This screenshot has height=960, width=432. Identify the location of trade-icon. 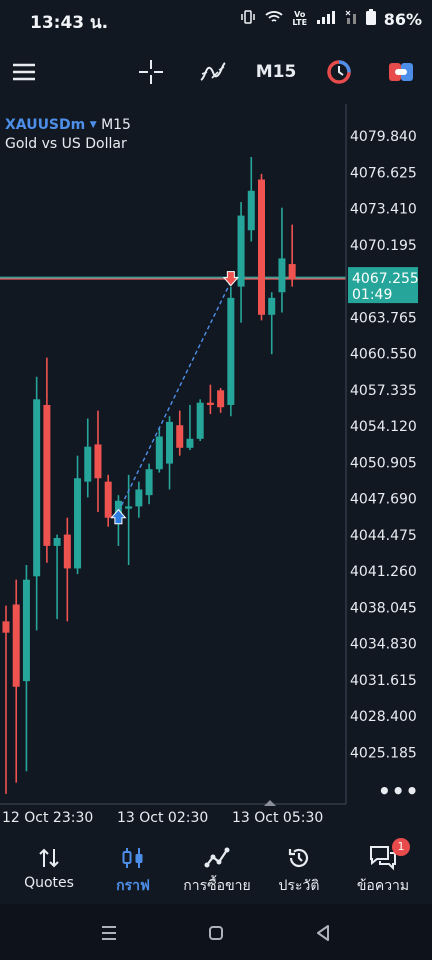
(217, 857).